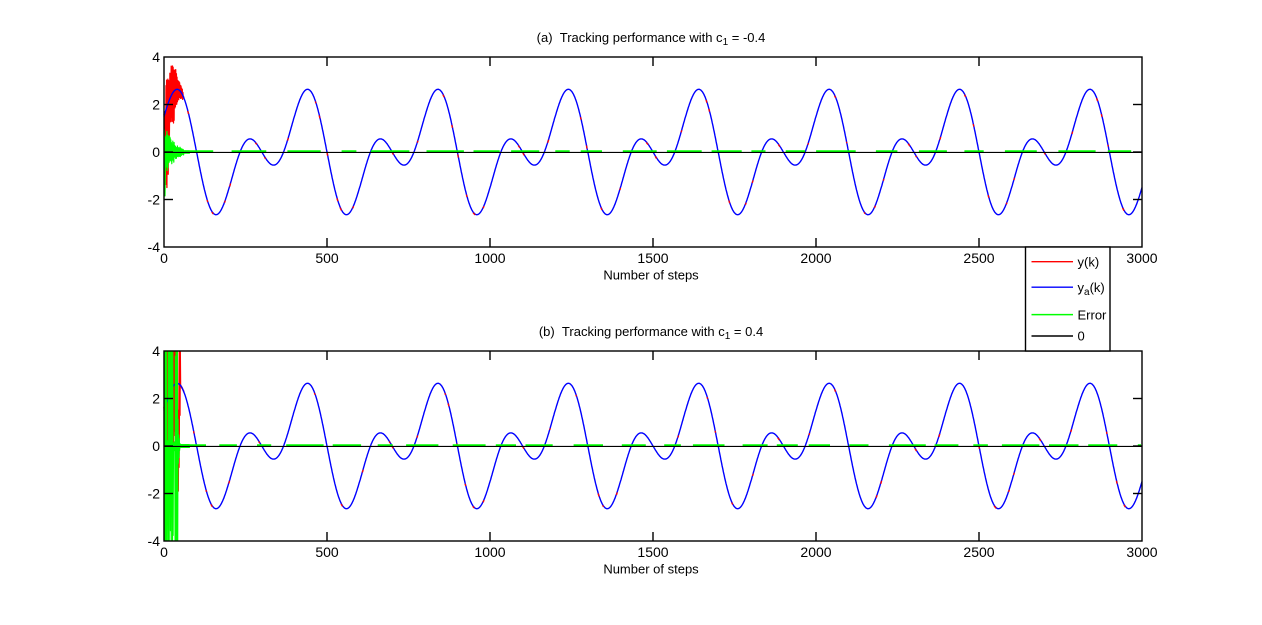  I want to click on svg-text: Error, so click(1093, 314).